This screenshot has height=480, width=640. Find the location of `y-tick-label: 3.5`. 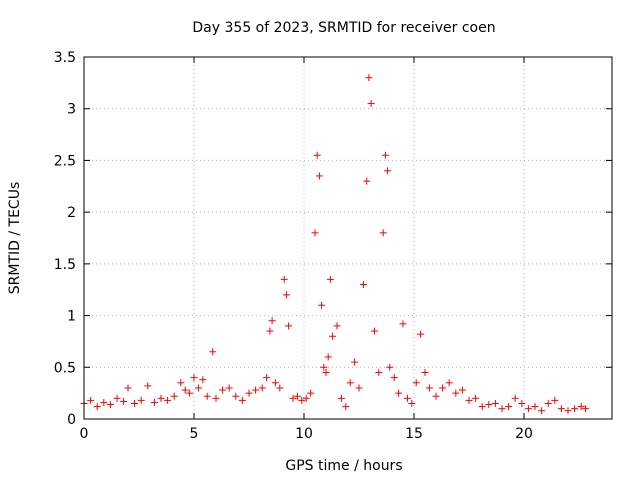

y-tick-label: 3.5 is located at coordinates (65, 58).